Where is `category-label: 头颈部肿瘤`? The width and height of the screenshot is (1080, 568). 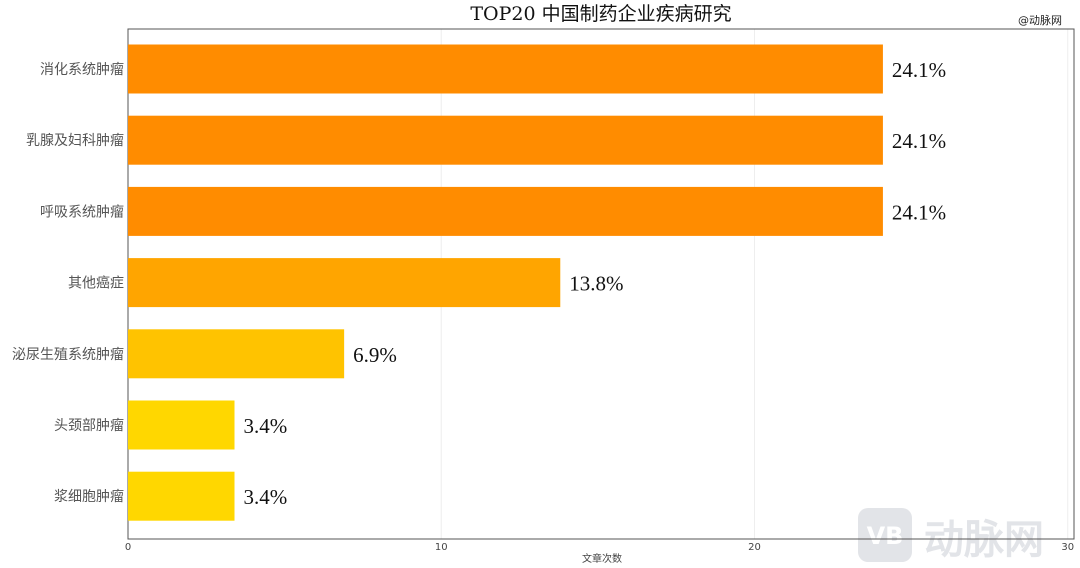
category-label: 头颈部肿瘤 is located at coordinates (89, 425).